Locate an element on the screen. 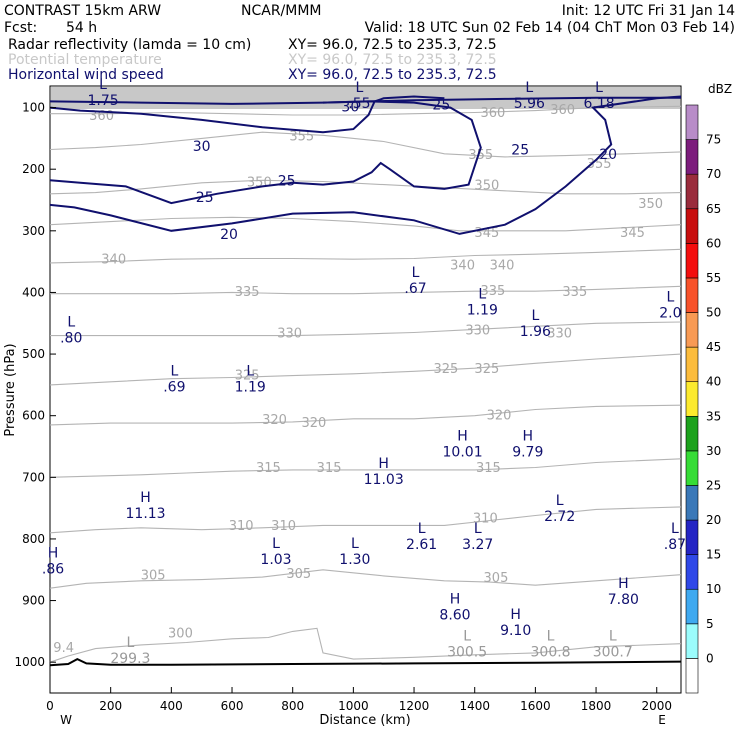 This screenshot has width=740, height=740. extremum-value: 2.61 is located at coordinates (421, 545).